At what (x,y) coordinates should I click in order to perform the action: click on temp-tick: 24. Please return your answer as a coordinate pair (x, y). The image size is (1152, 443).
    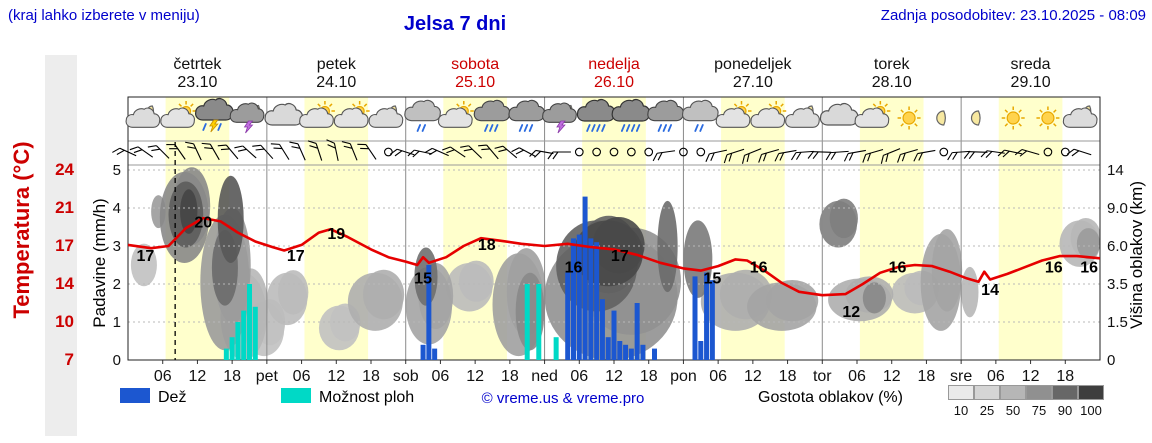
    Looking at the image, I should click on (64, 169).